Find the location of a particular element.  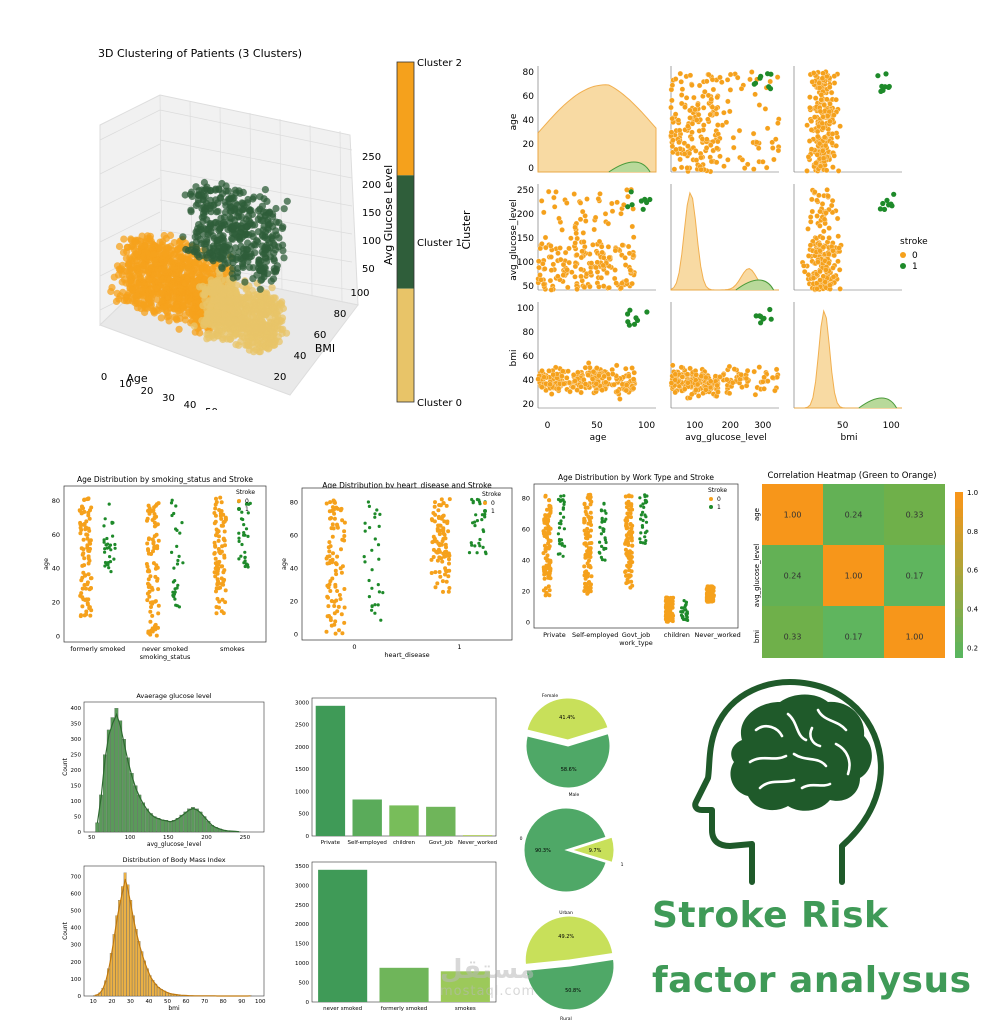

strip-x-tick: never smoked is located at coordinates (165, 649).